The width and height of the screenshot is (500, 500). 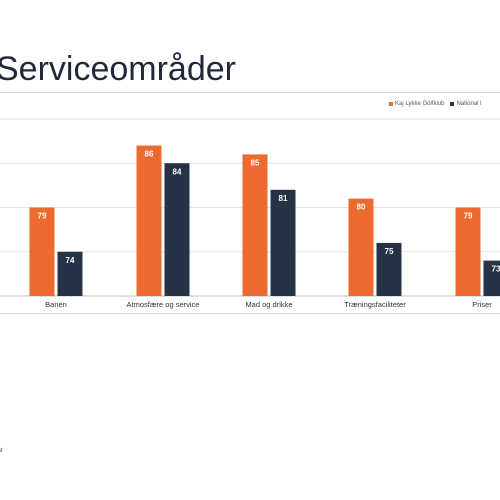 I want to click on data-label-1-5: 79, so click(x=468, y=216).